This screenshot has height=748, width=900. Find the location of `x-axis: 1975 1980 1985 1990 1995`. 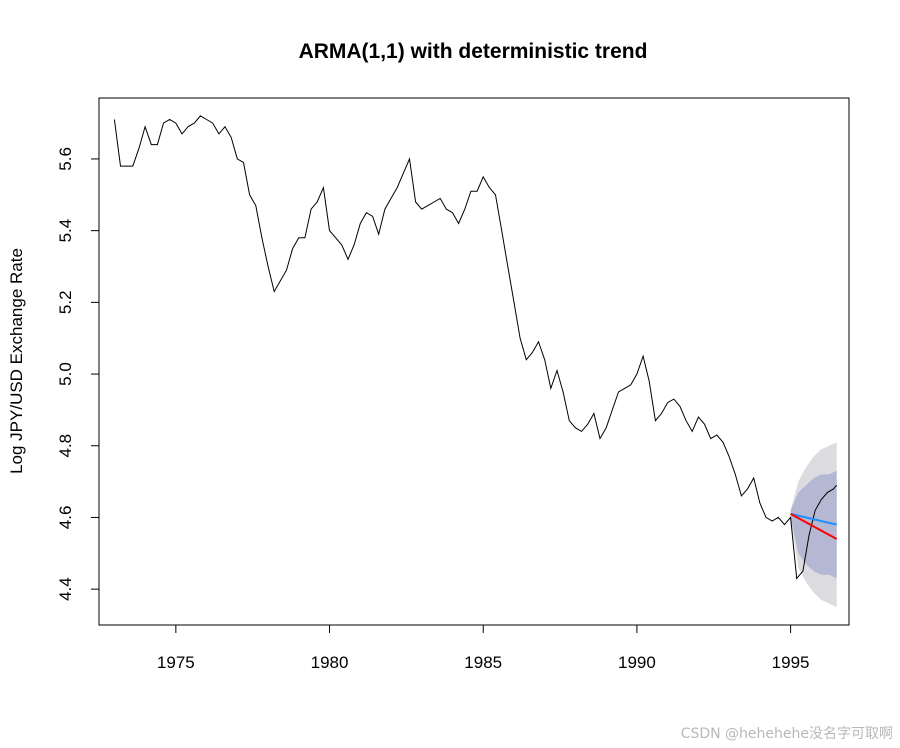

x-axis: 1975 1980 1985 1990 1995 is located at coordinates (483, 648).